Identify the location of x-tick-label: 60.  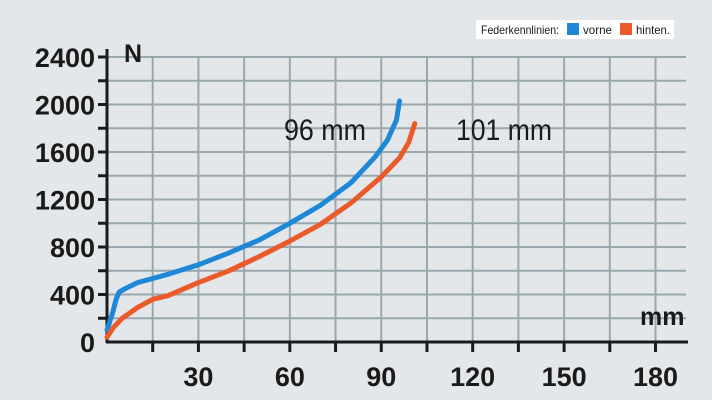
(290, 377).